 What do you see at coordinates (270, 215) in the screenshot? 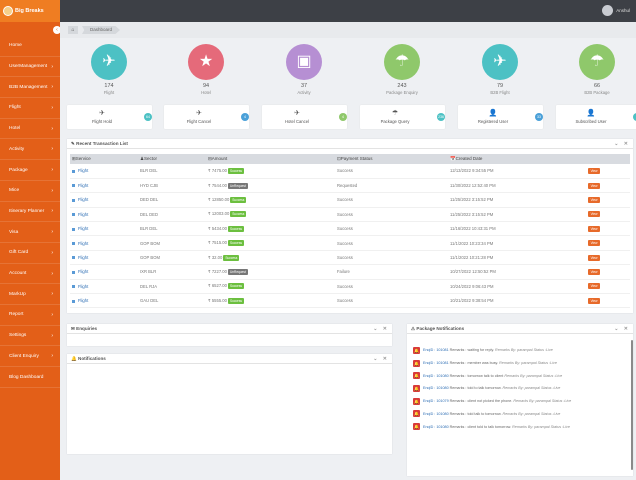
I see `cell-amount: ₹ 12003.00 Success` at bounding box center [270, 215].